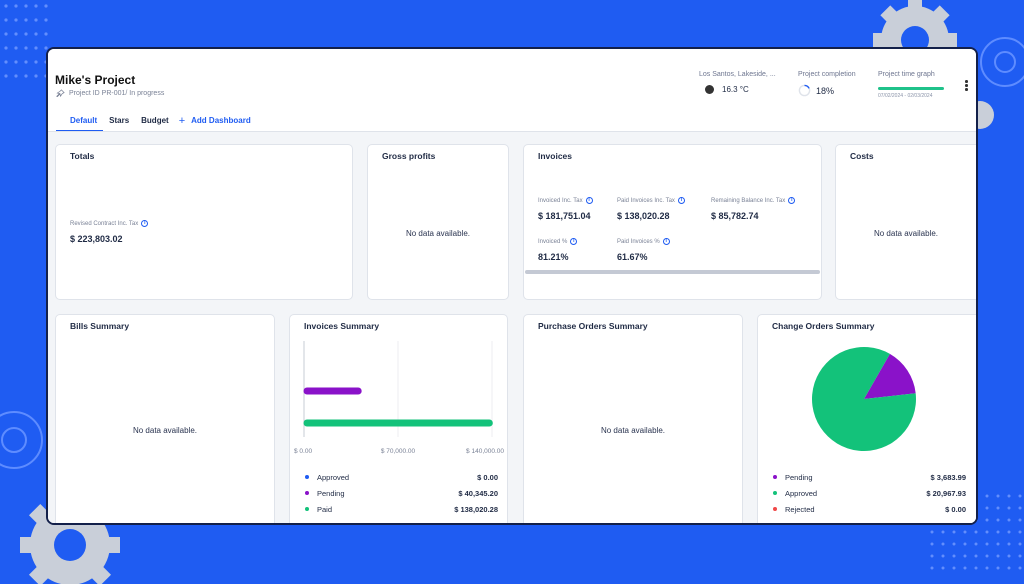 The image size is (1024, 584). I want to click on add-dashboard-button: + Add Dashboard, so click(216, 122).